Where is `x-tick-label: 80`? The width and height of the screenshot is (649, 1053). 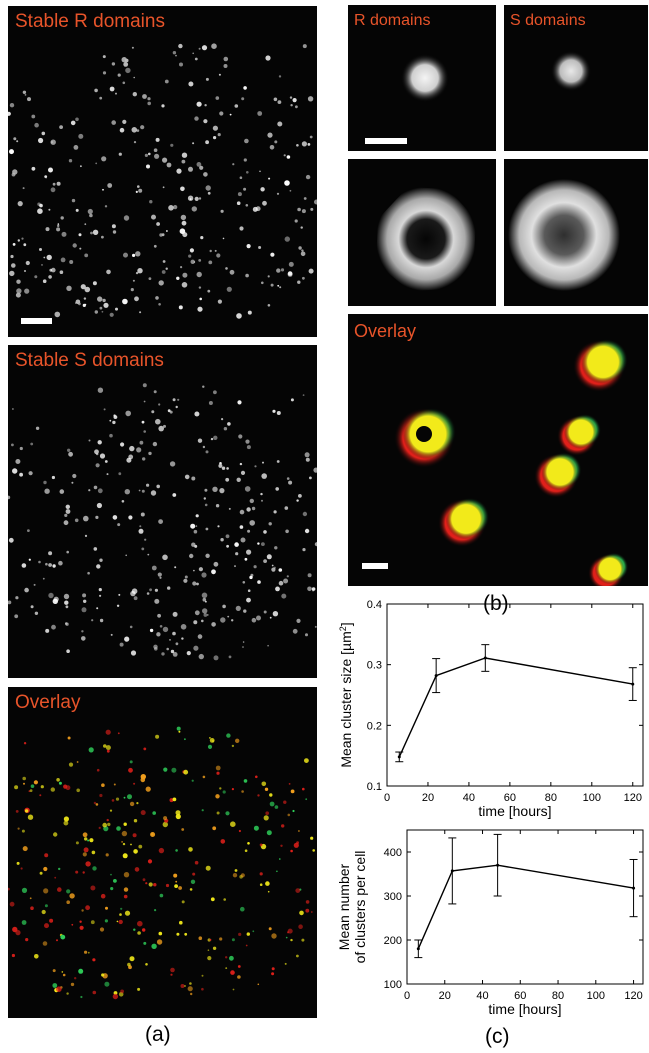 x-tick-label: 80 is located at coordinates (558, 996).